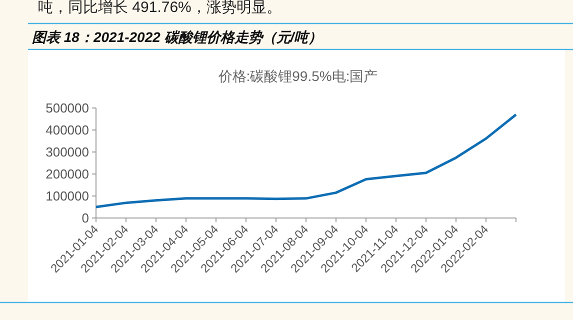 The image size is (573, 320). Describe the element at coordinates (298, 76) in the screenshot. I see `subtitle: 价格:碳酸锂99.5%电:国产` at that location.